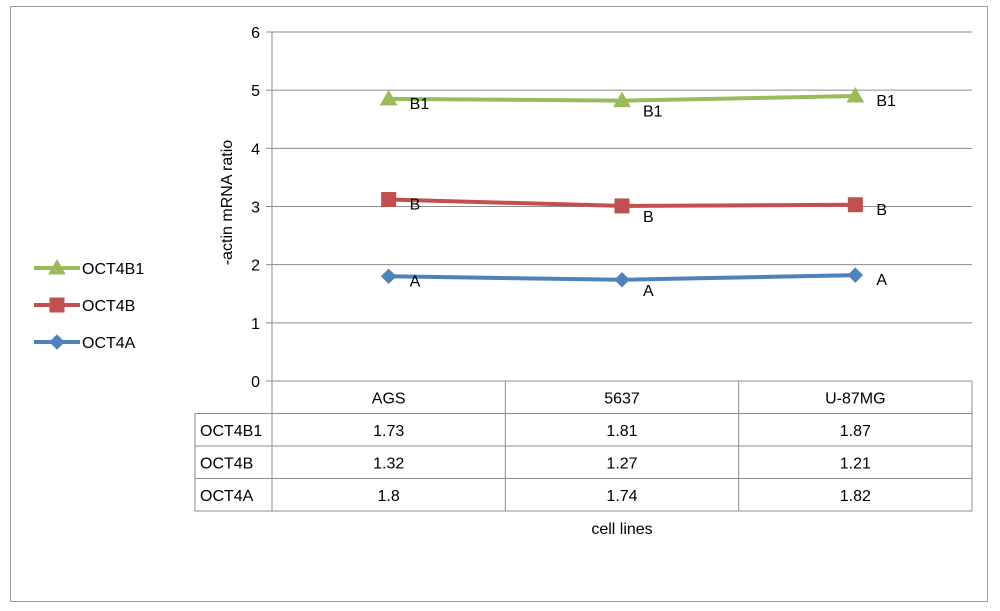 This screenshot has height=611, width=1000. I want to click on x-category-label: AGS, so click(389, 398).